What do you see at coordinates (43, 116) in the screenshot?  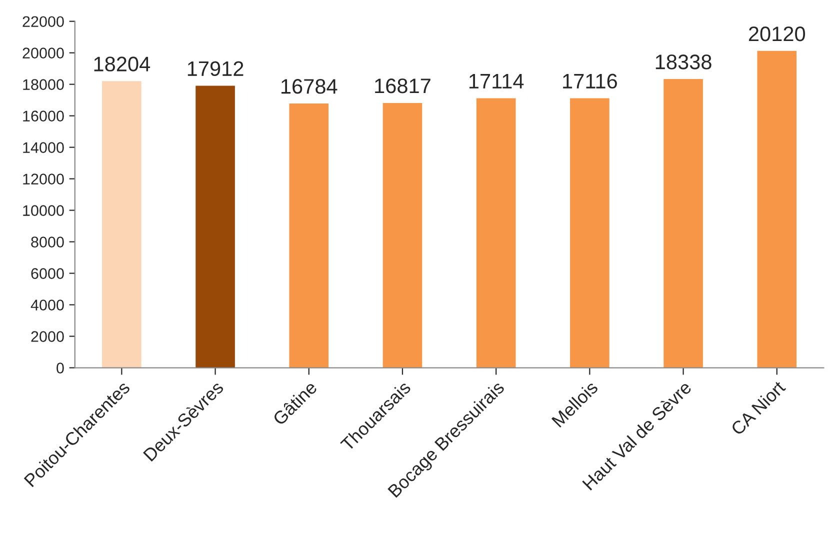 I see `y-tick-label: 16000` at bounding box center [43, 116].